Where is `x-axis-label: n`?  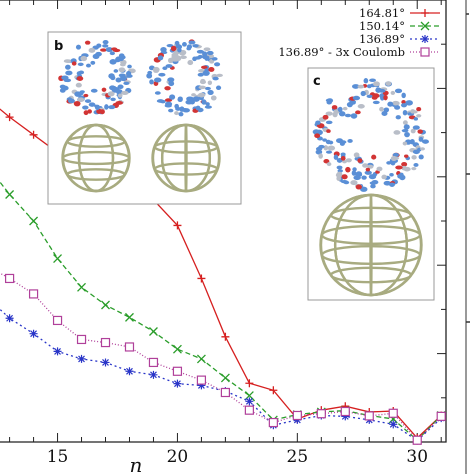
x-axis-label: n is located at coordinates (136, 463).